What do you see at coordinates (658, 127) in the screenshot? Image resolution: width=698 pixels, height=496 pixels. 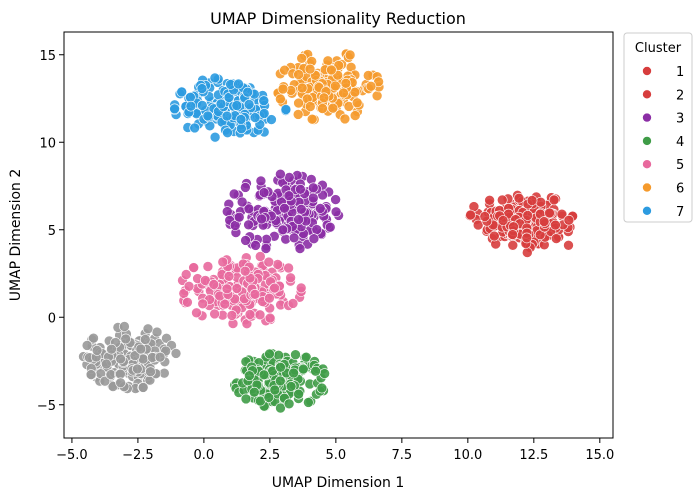 I see `legend: Cluster 1 2 3 4 5 6 7` at bounding box center [658, 127].